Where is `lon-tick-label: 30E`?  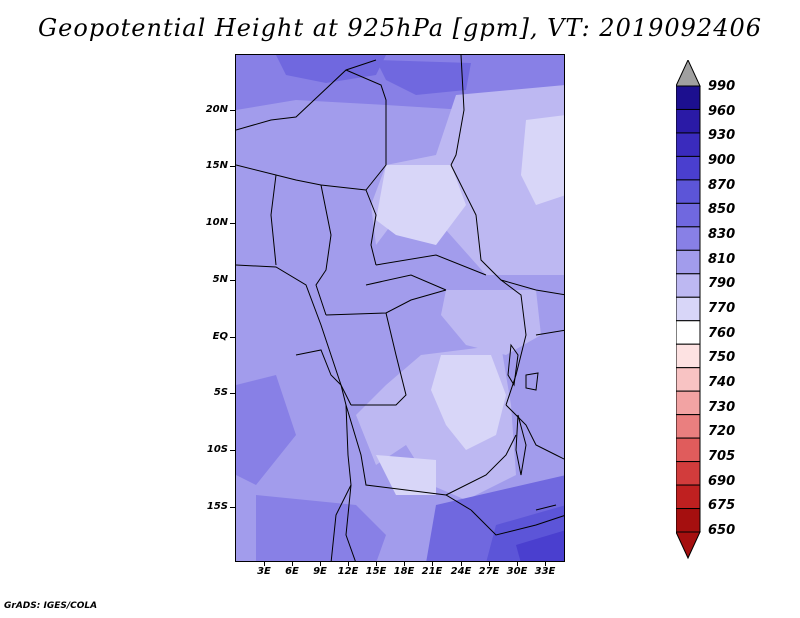 lon-tick-label: 30E is located at coordinates (517, 571).